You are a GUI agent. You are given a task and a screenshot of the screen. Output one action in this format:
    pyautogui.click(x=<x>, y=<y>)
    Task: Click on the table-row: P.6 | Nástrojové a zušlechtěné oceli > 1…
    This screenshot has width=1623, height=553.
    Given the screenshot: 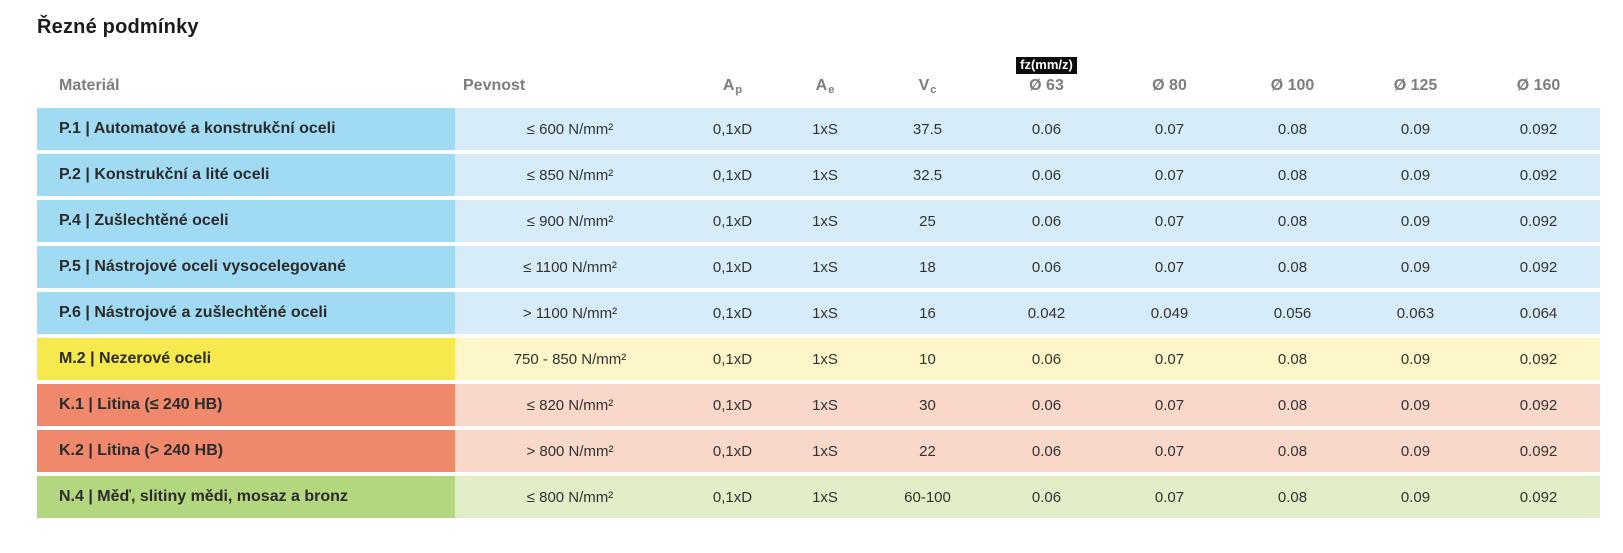 What is the action you would take?
    pyautogui.click(x=818, y=313)
    